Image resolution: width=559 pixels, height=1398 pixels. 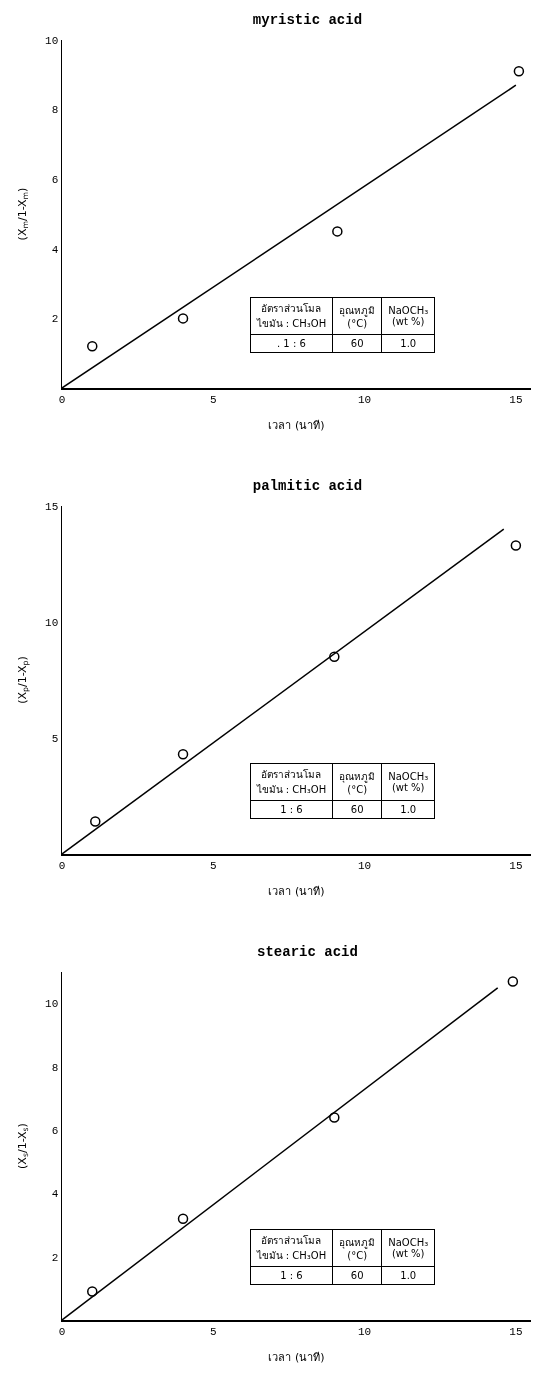 I want to click on chart-title: palmitic acid, so click(x=307, y=485).